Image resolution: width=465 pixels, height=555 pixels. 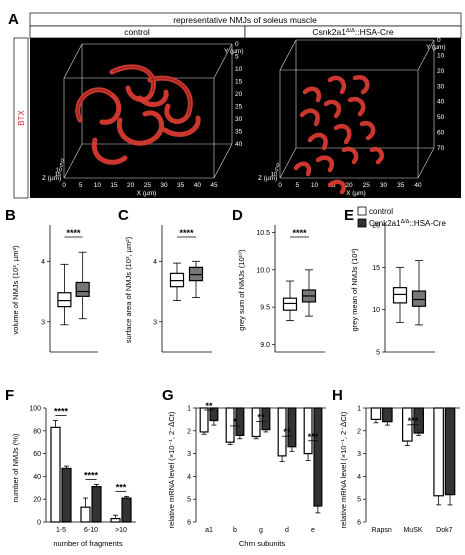 What do you see at coordinates (276, 171) in the screenshot?
I see `z-tick-label: 5` at bounding box center [276, 171].